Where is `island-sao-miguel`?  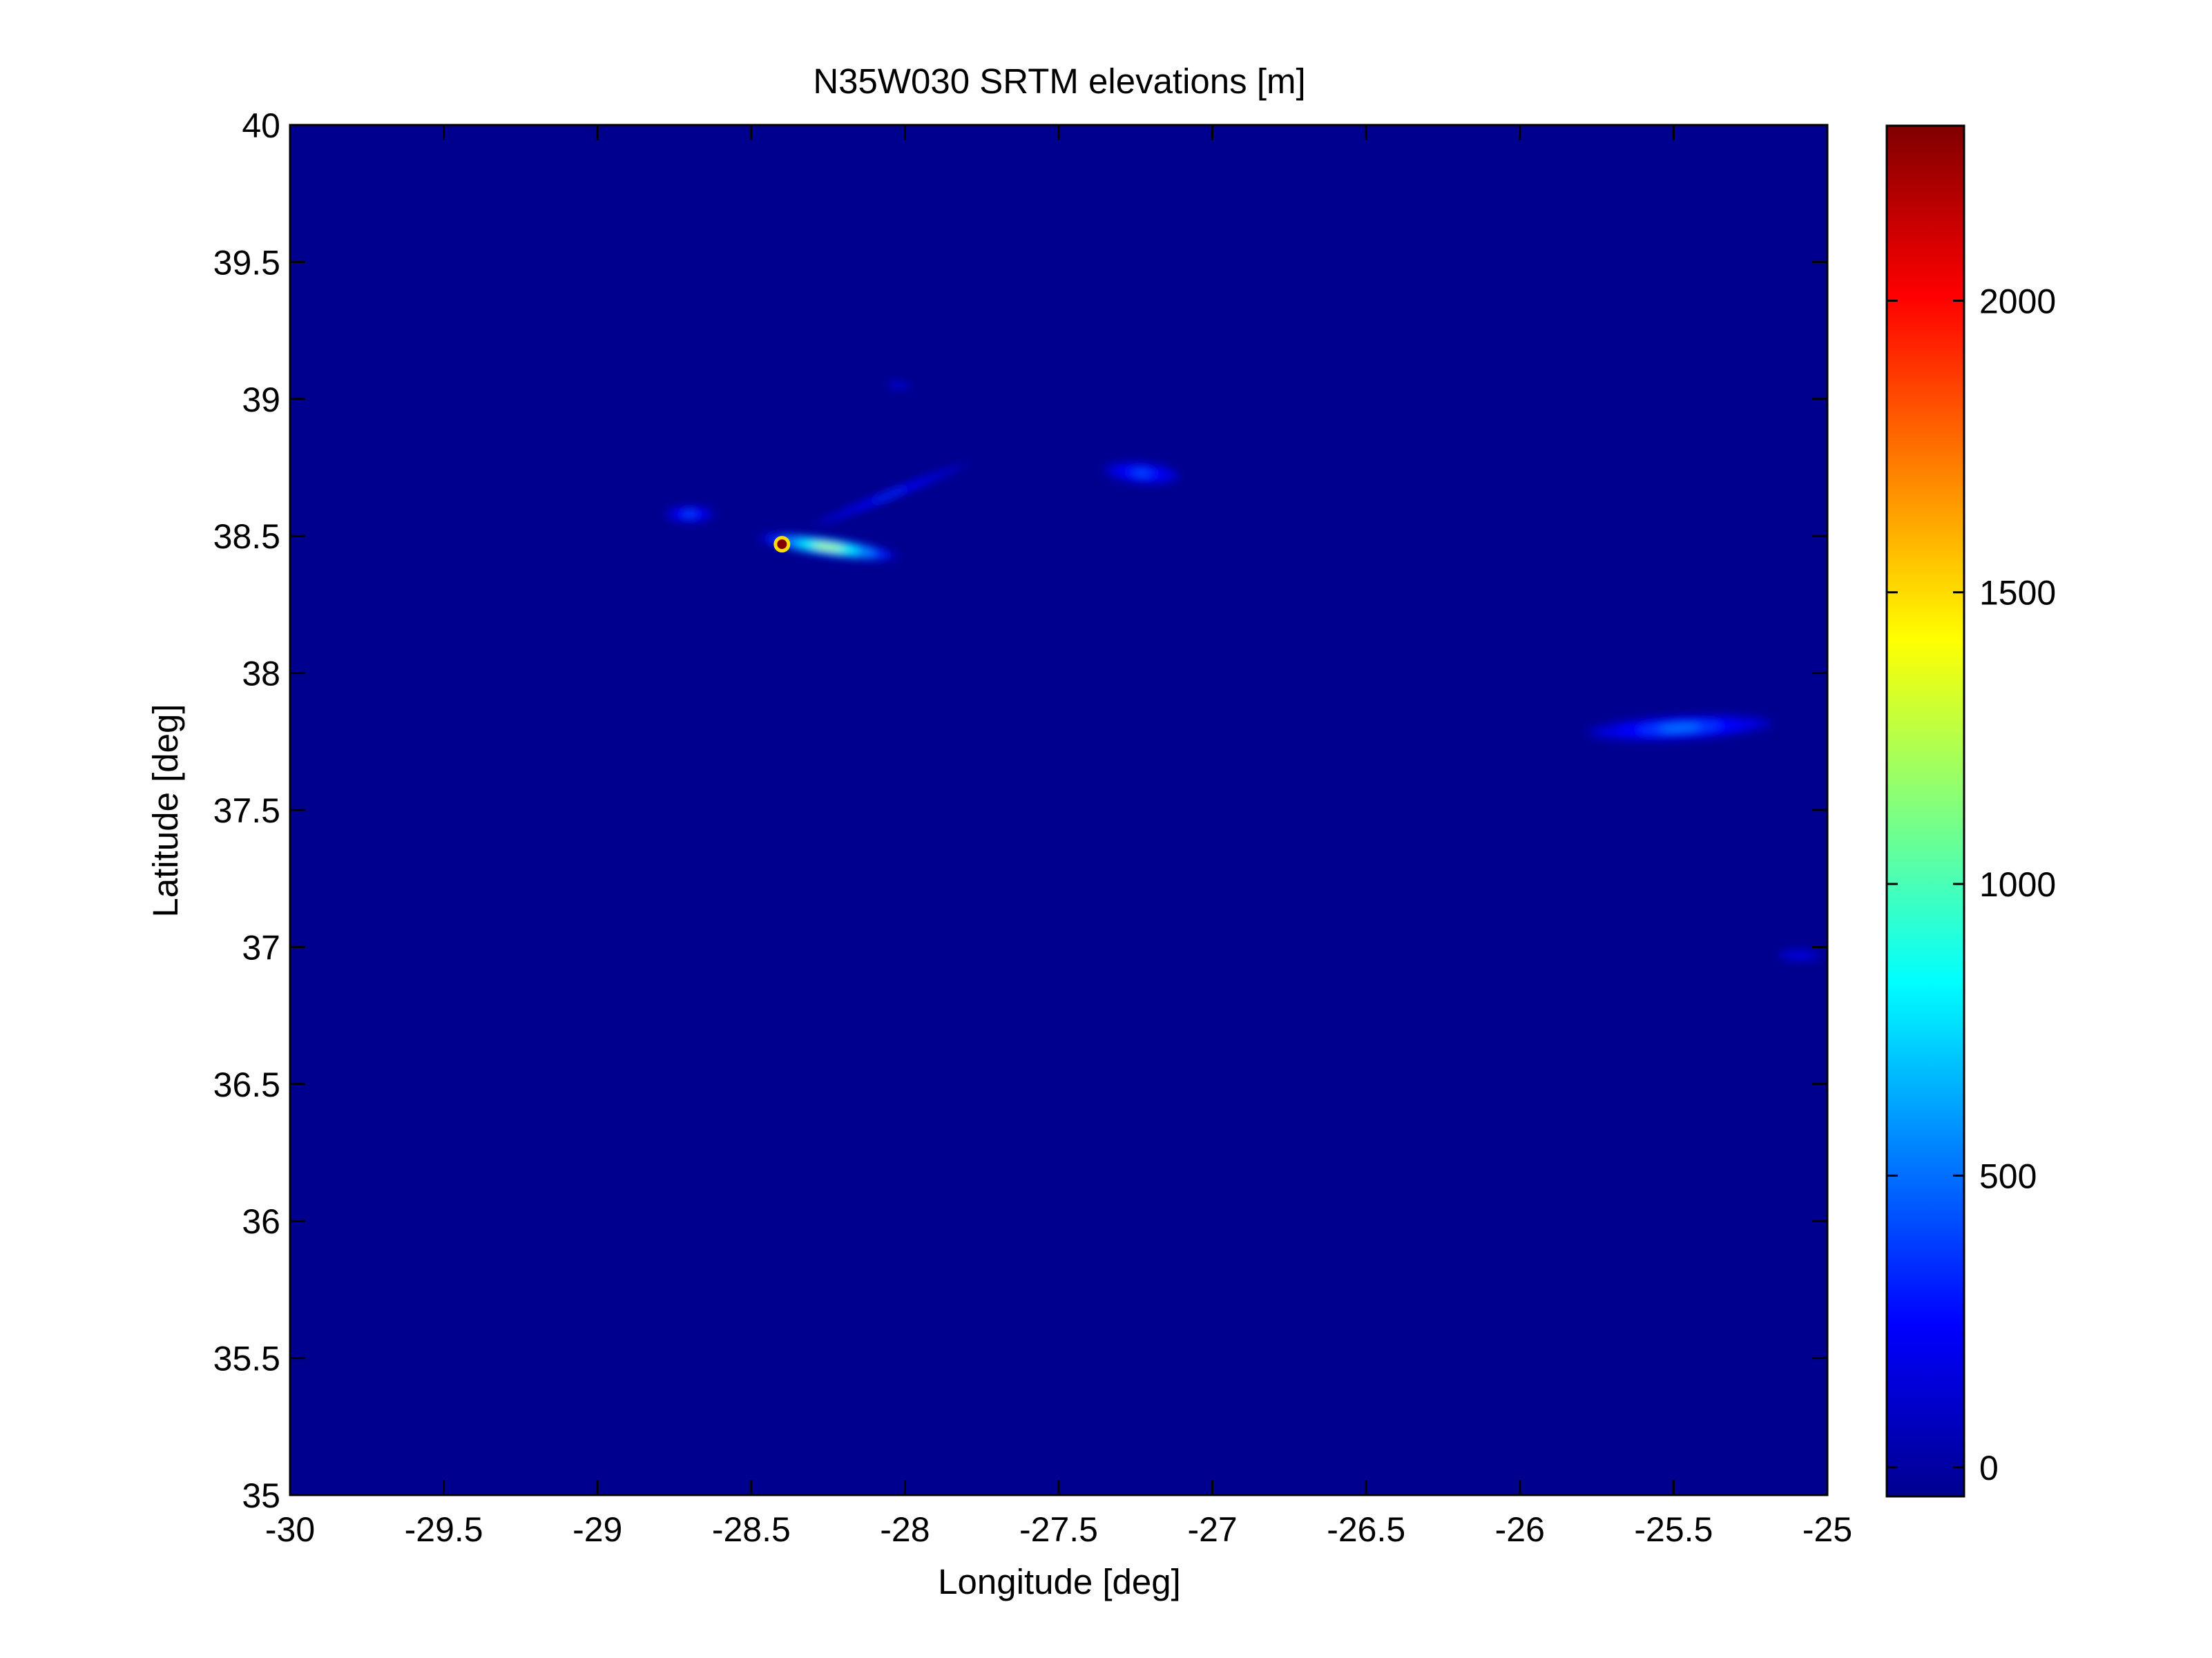 island-sao-miguel is located at coordinates (1680, 728).